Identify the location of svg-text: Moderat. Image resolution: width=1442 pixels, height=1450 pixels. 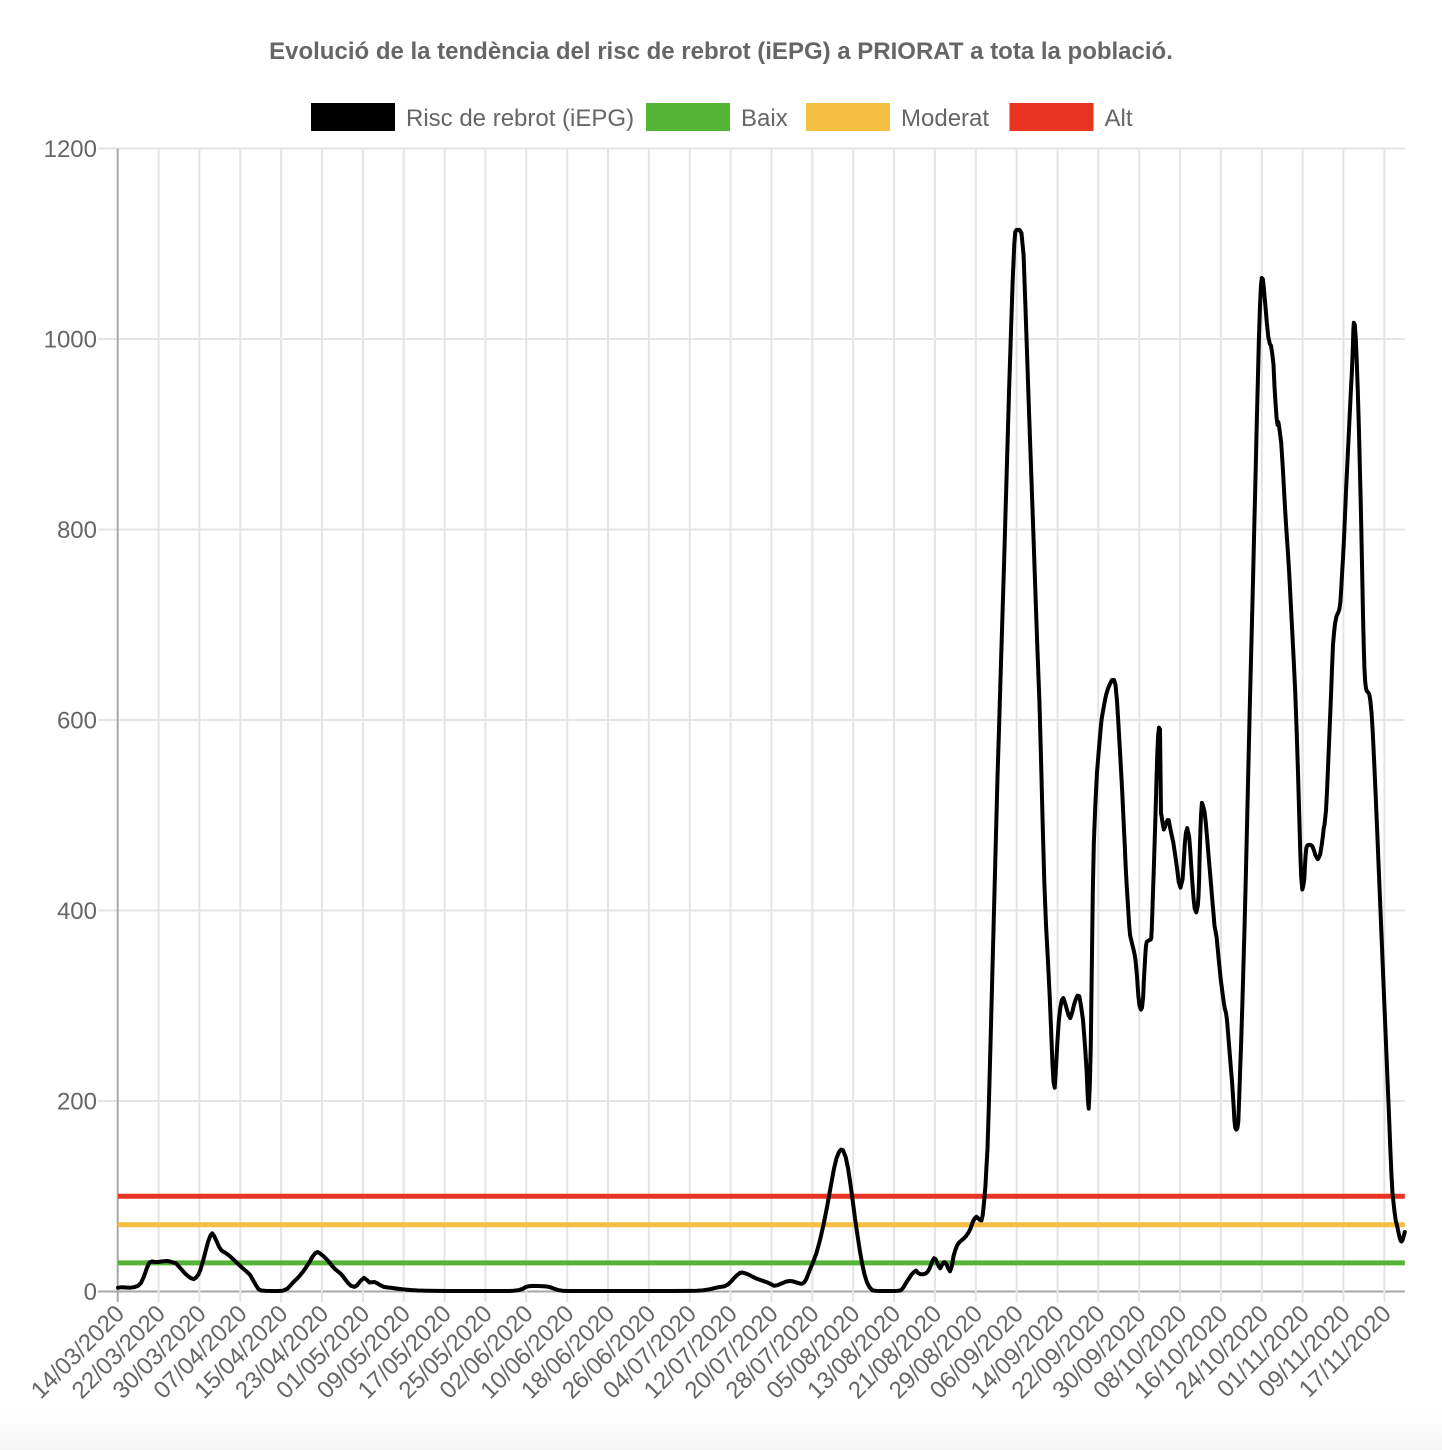
(945, 118).